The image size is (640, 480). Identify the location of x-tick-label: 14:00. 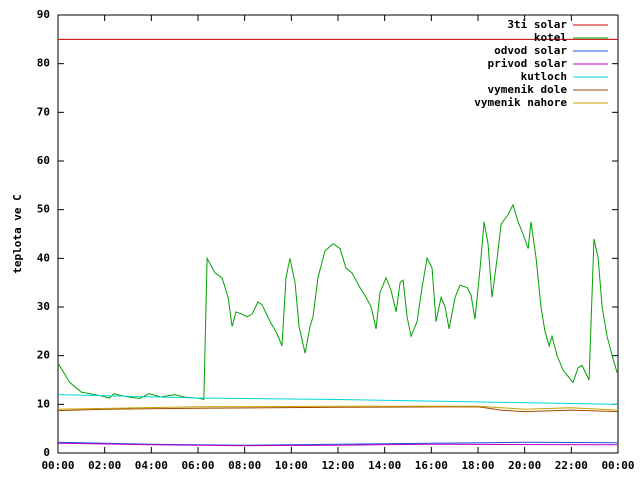
(384, 465).